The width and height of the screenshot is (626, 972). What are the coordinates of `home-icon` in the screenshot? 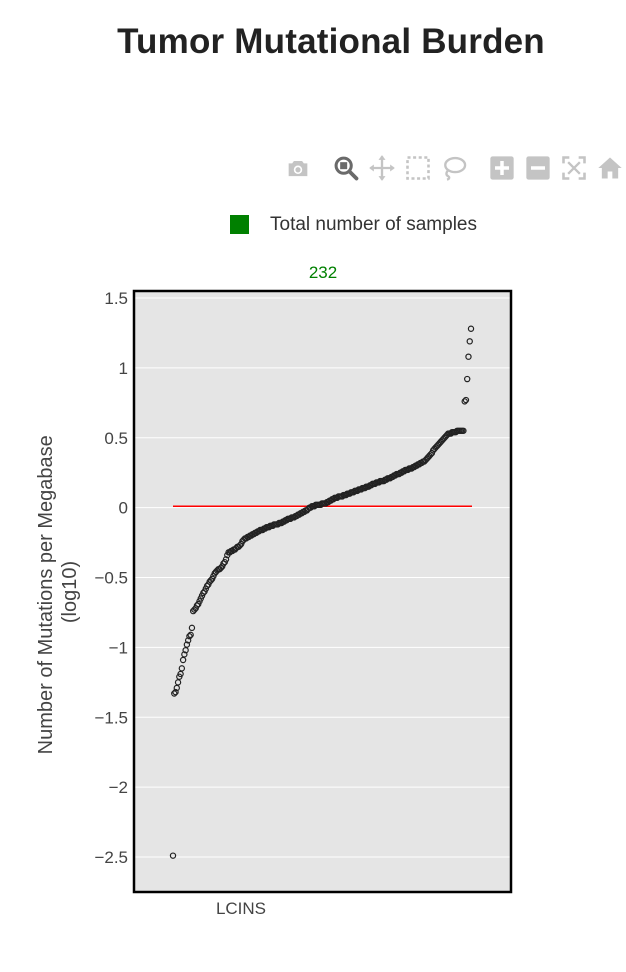 It's located at (610, 168).